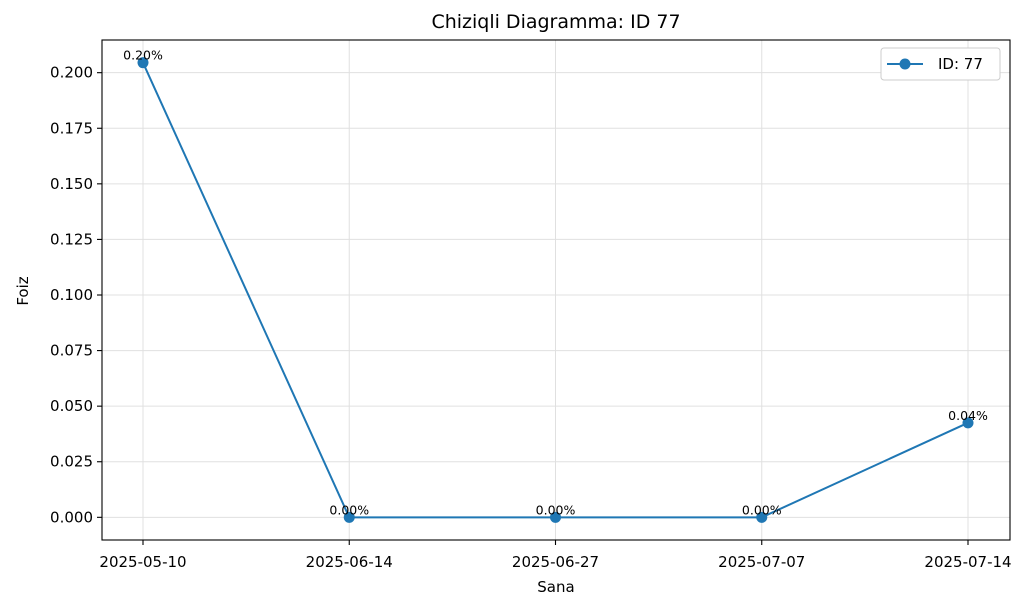 This screenshot has width=1032, height=609. I want to click on legend-marker, so click(905, 64).